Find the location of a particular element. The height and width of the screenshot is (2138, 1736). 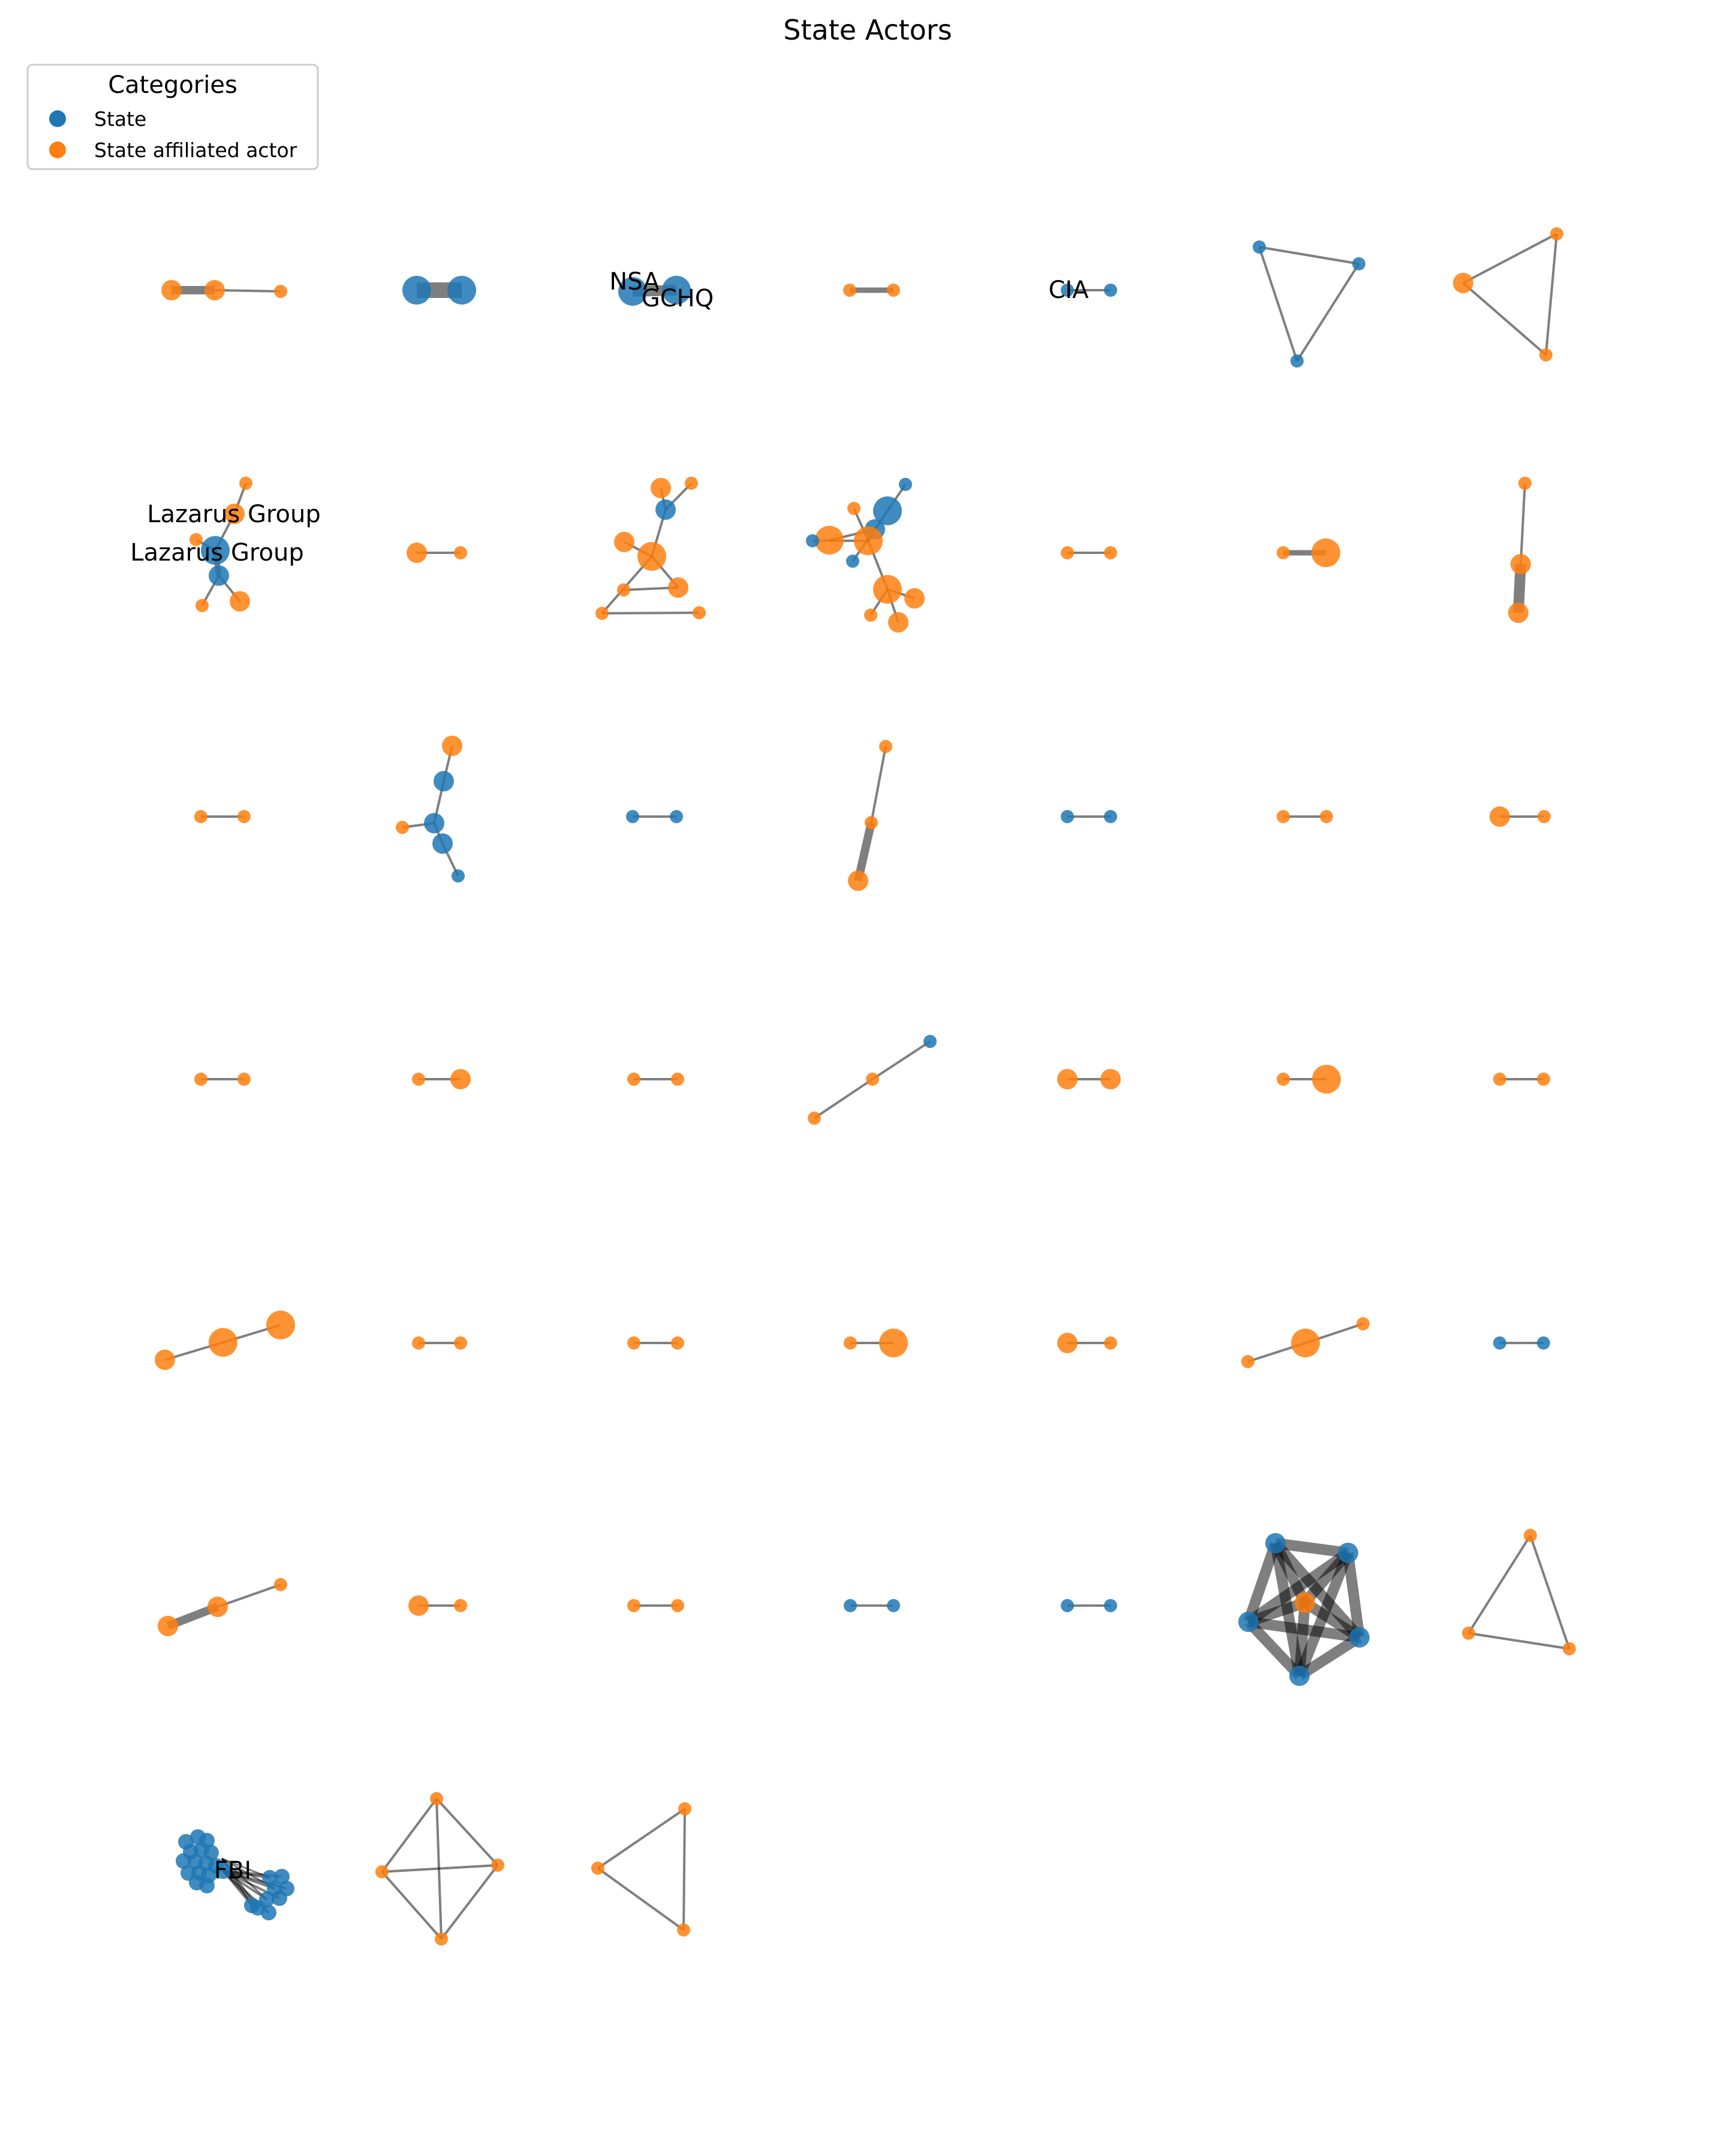

chart-title: State Actors is located at coordinates (867, 30).